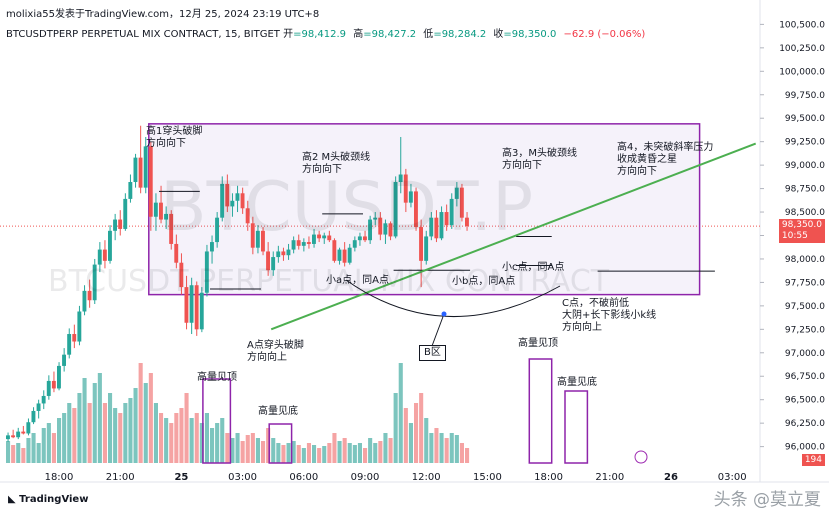  I want to click on annotation-small-c: 小c点，同A点, so click(533, 267).